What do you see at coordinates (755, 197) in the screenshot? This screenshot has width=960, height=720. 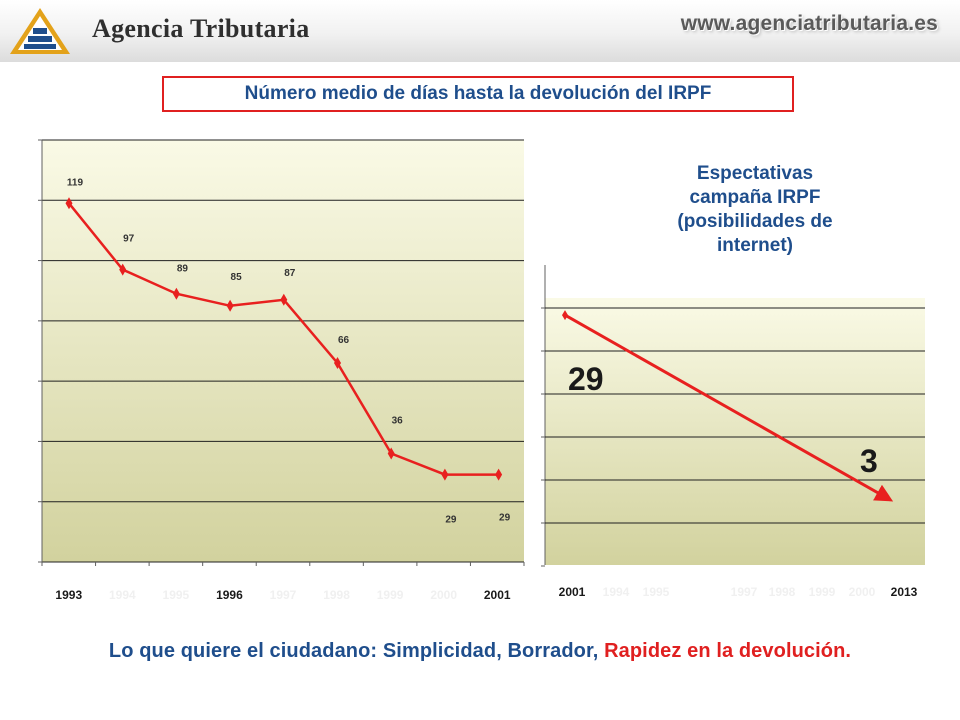 I see `subtitle-line: campaña IRPF` at bounding box center [755, 197].